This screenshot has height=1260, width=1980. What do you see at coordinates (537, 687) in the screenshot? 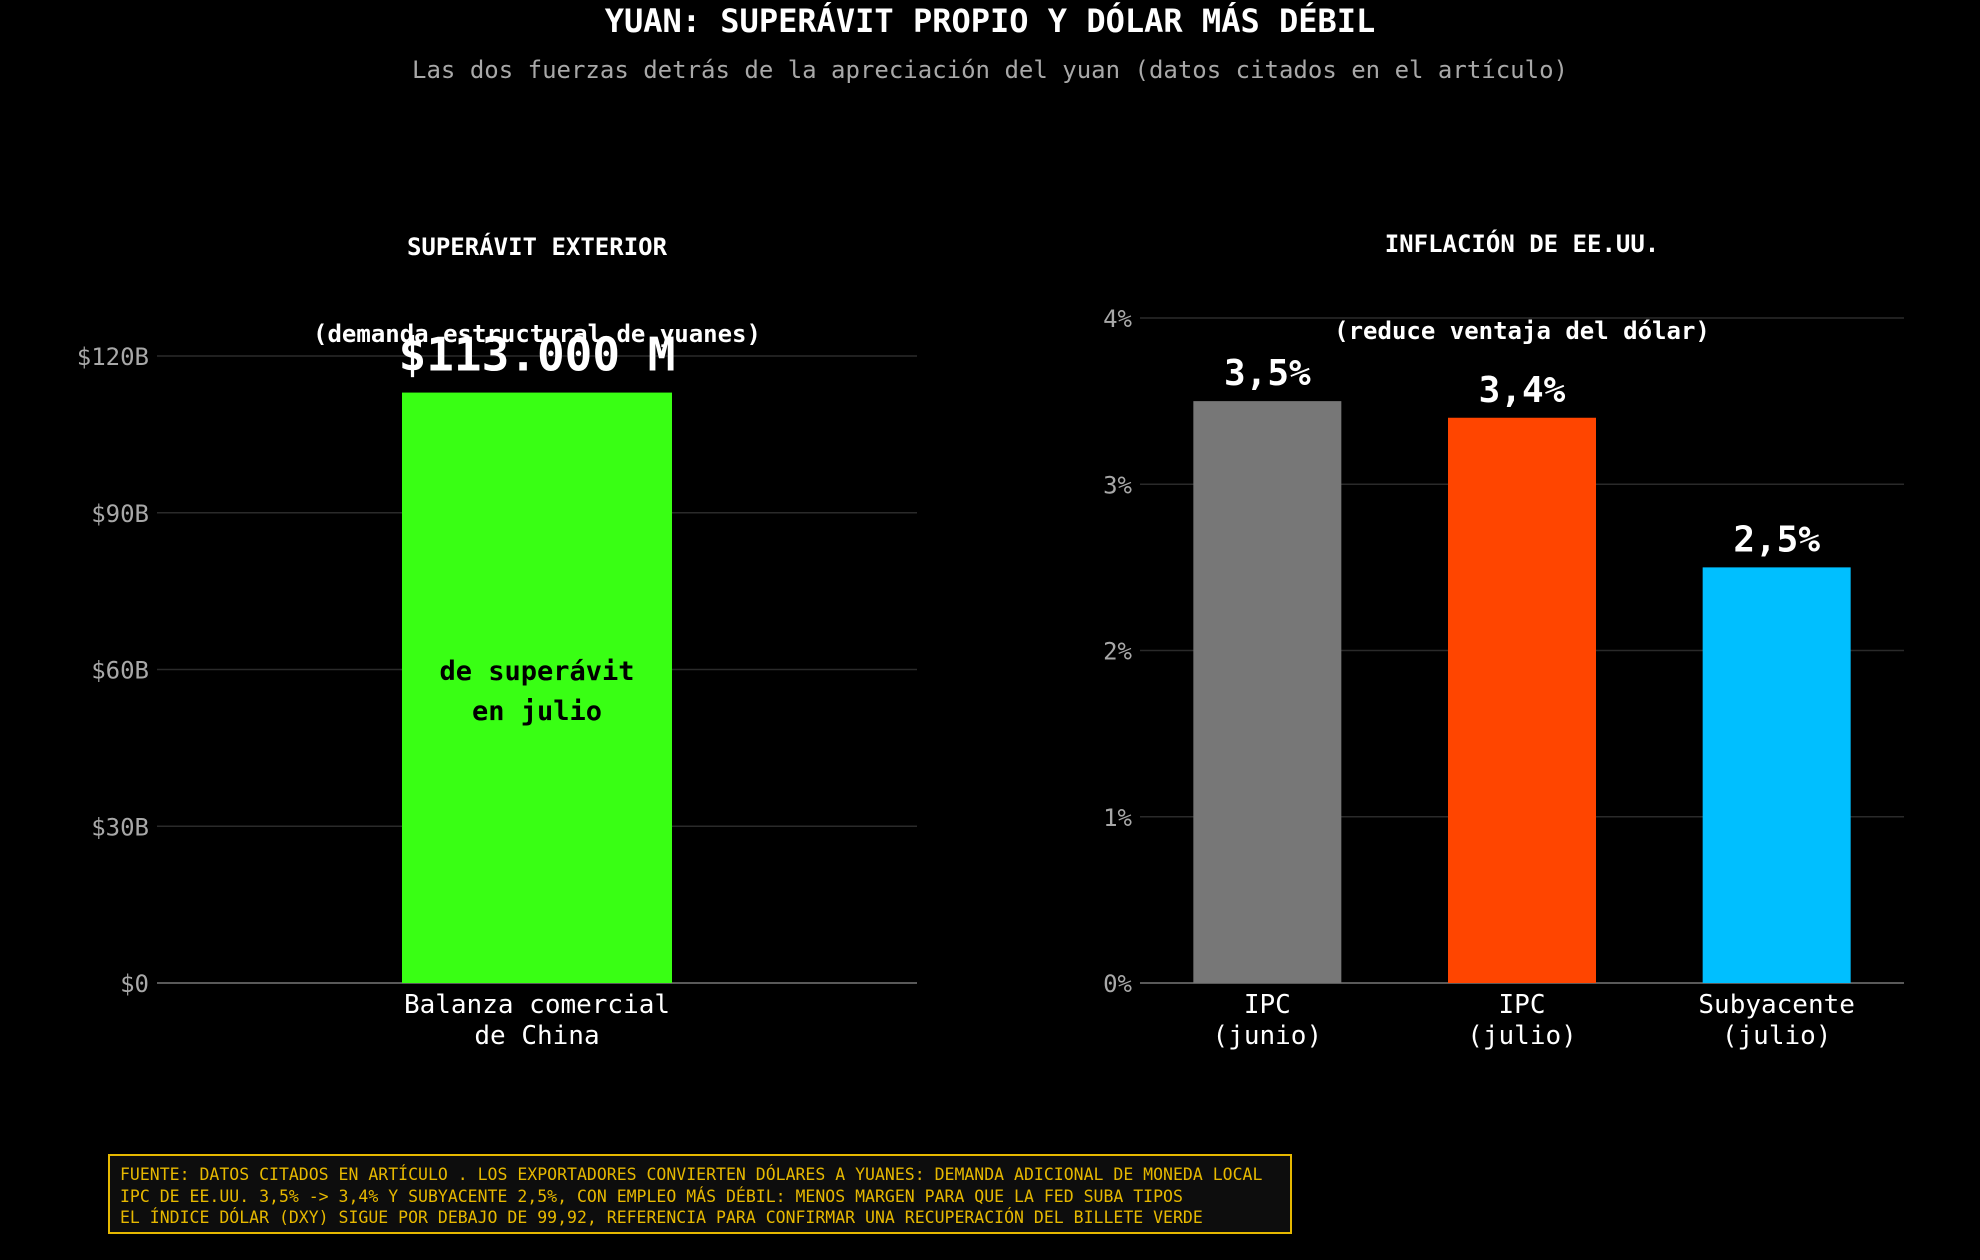
I see `panel-1-bar` at bounding box center [537, 687].